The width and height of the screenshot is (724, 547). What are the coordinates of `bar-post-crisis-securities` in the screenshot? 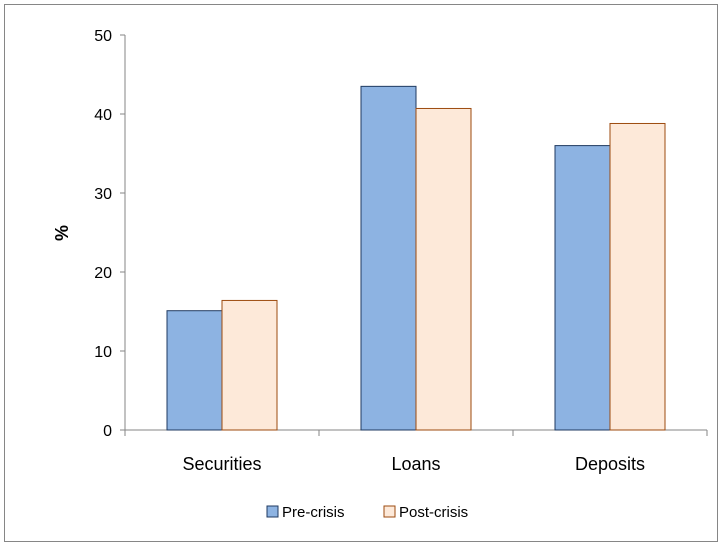 It's located at (249, 365).